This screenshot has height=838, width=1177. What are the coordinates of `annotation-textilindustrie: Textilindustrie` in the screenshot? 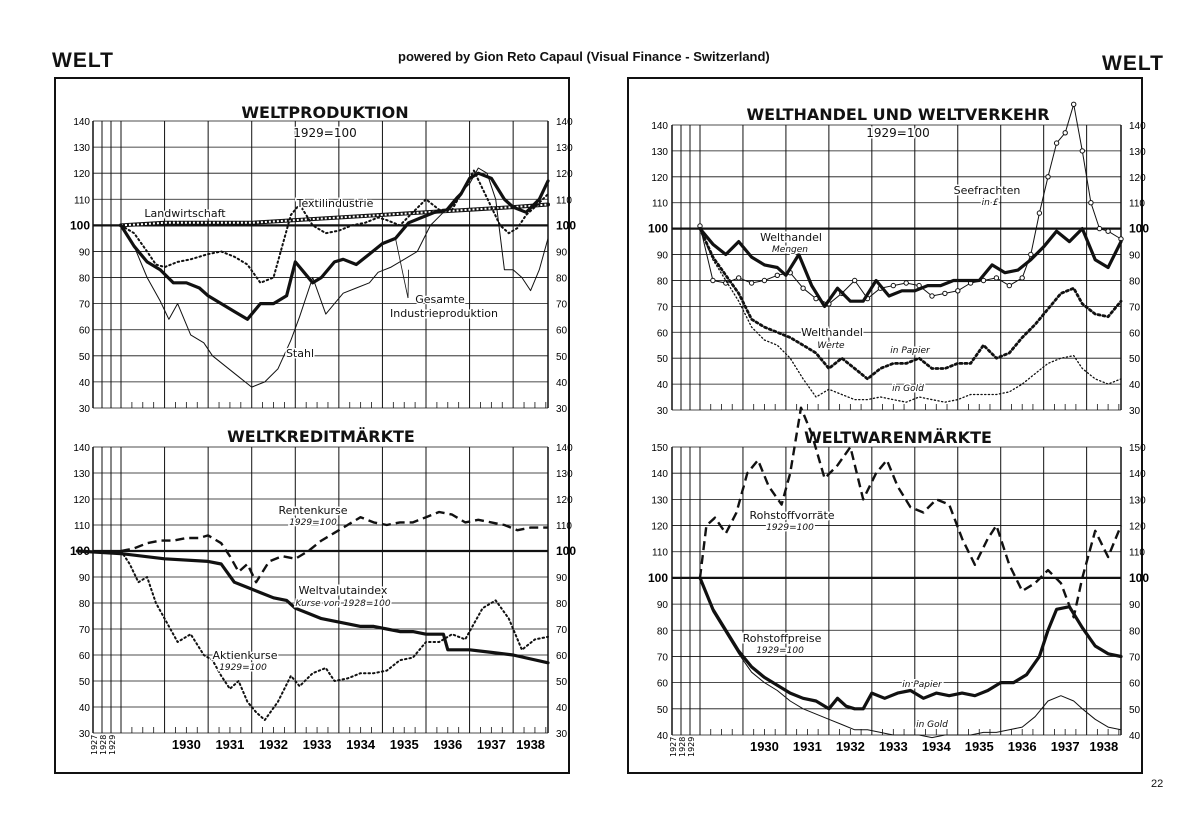 It's located at (335, 203).